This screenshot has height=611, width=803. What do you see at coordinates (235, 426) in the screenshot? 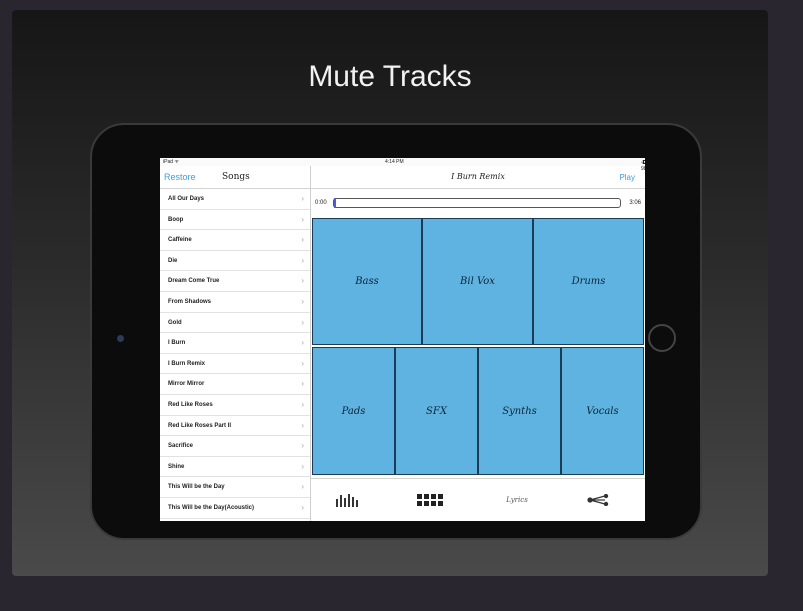
I see `song-list-item: Red Like Roses Part II ›` at bounding box center [235, 426].